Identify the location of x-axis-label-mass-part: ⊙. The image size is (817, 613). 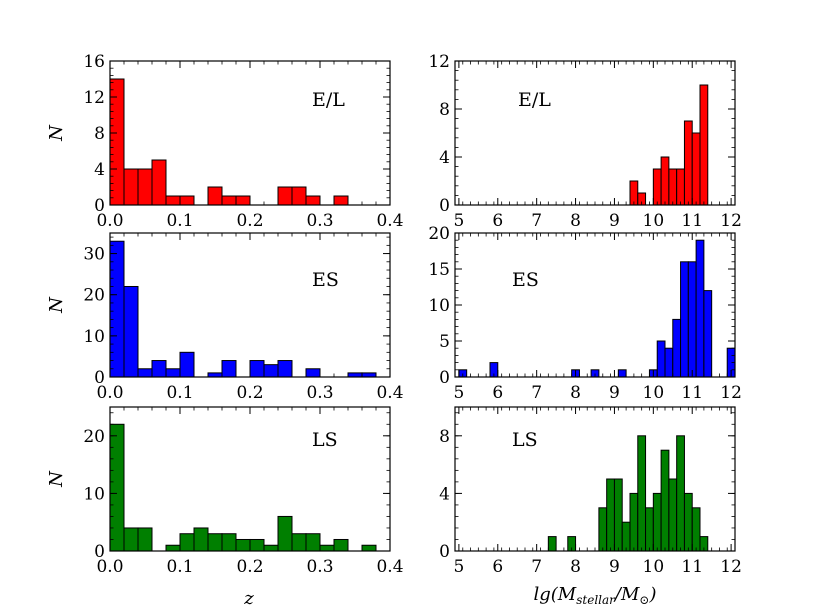
(644, 600).